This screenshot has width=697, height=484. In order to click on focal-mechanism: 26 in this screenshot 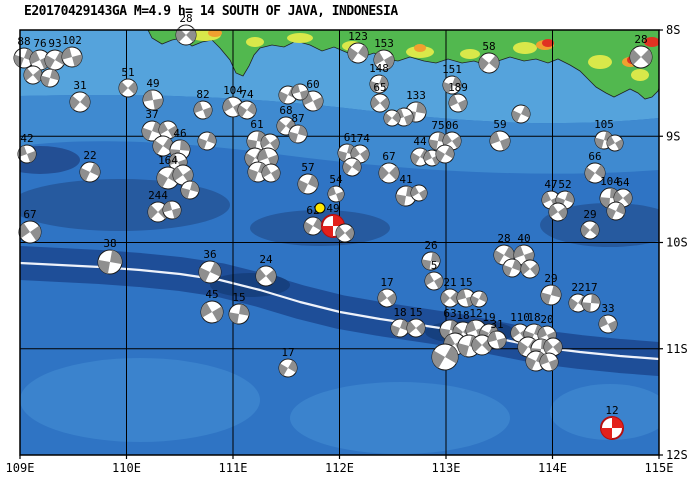, I will do `click(431, 255)`.